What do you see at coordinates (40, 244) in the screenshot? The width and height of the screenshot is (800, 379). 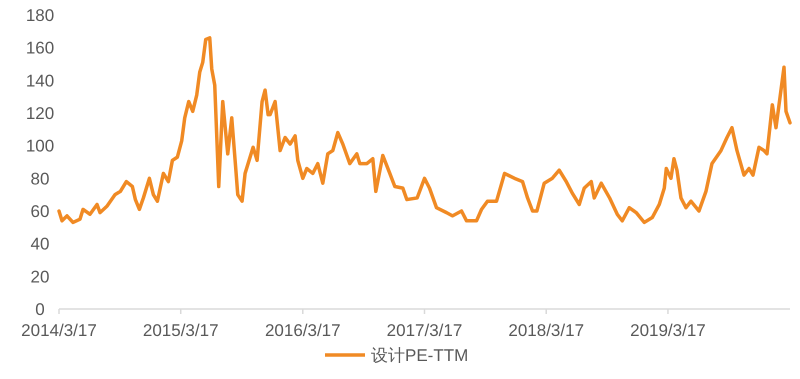 I see `y-tick-label: 40` at bounding box center [40, 244].